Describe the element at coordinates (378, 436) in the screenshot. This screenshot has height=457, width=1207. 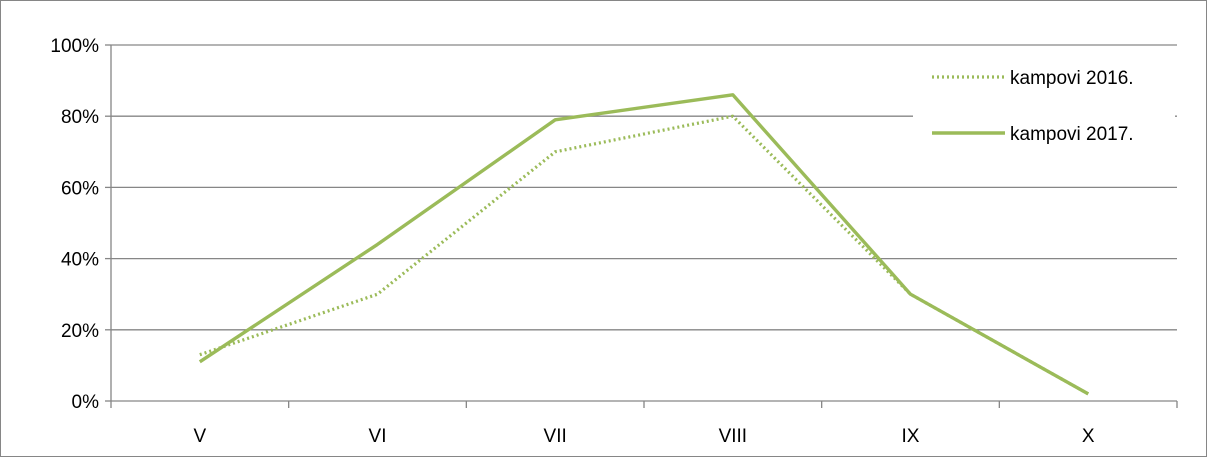
I see `x-tick-label: VI` at that location.